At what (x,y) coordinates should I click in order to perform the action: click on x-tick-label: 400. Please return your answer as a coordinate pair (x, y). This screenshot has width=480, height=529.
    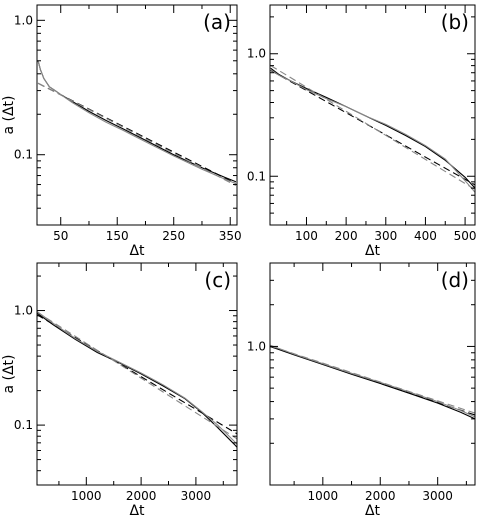
    Looking at the image, I should click on (425, 236).